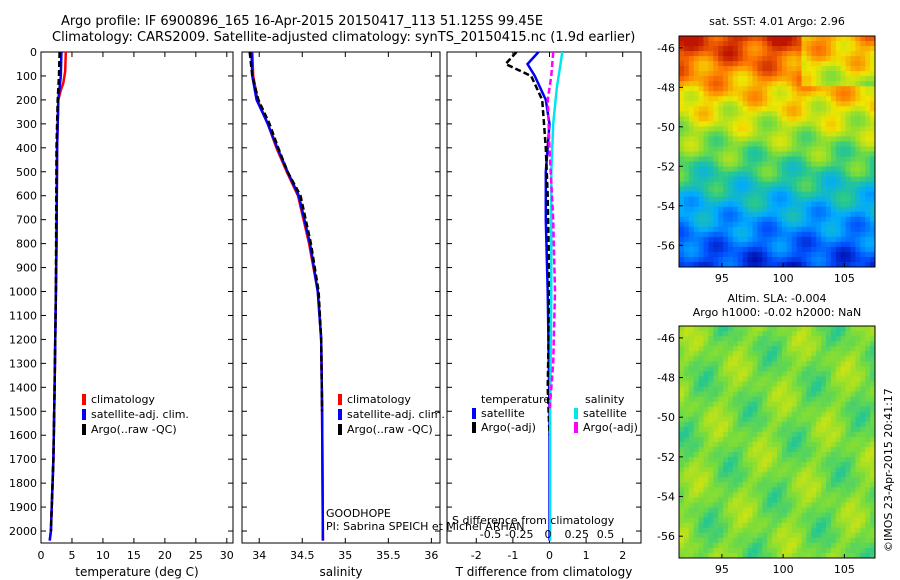 The image size is (900, 580). Describe the element at coordinates (783, 569) in the screenshot. I see `sla_map-x-tick-label: 100` at that location.